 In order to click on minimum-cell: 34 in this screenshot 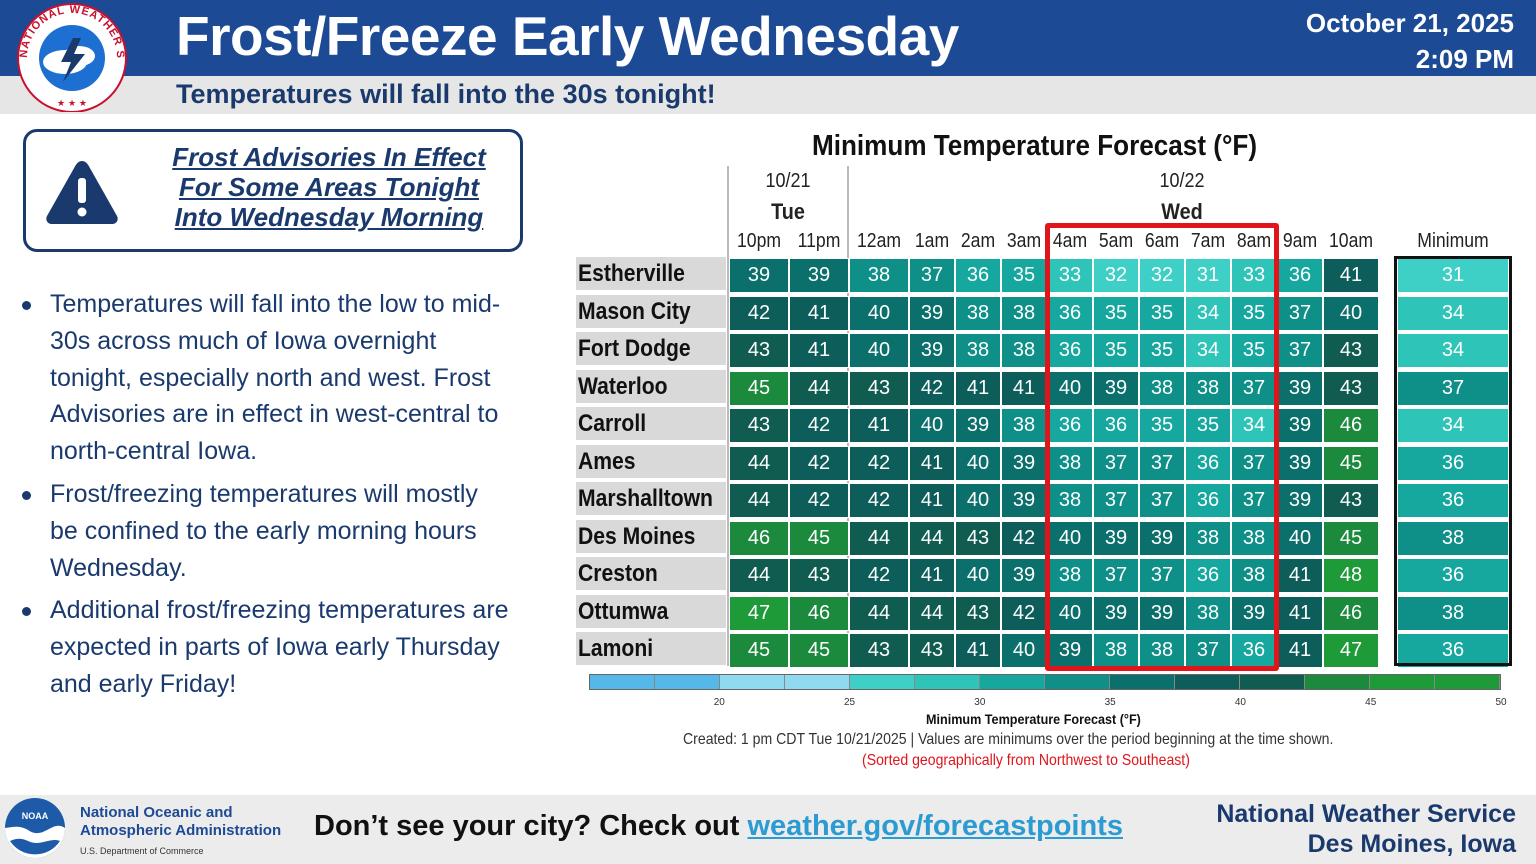, I will do `click(1453, 313)`.